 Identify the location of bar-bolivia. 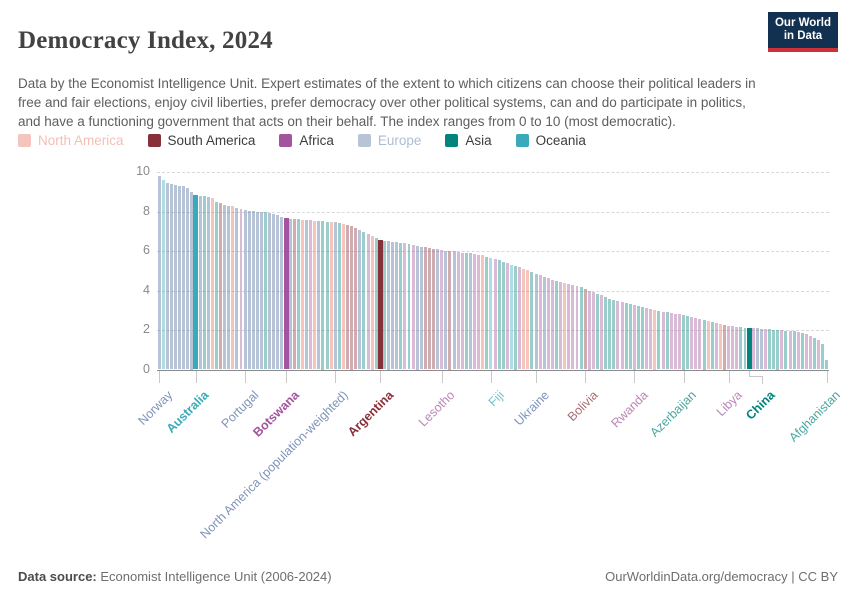
(585, 329).